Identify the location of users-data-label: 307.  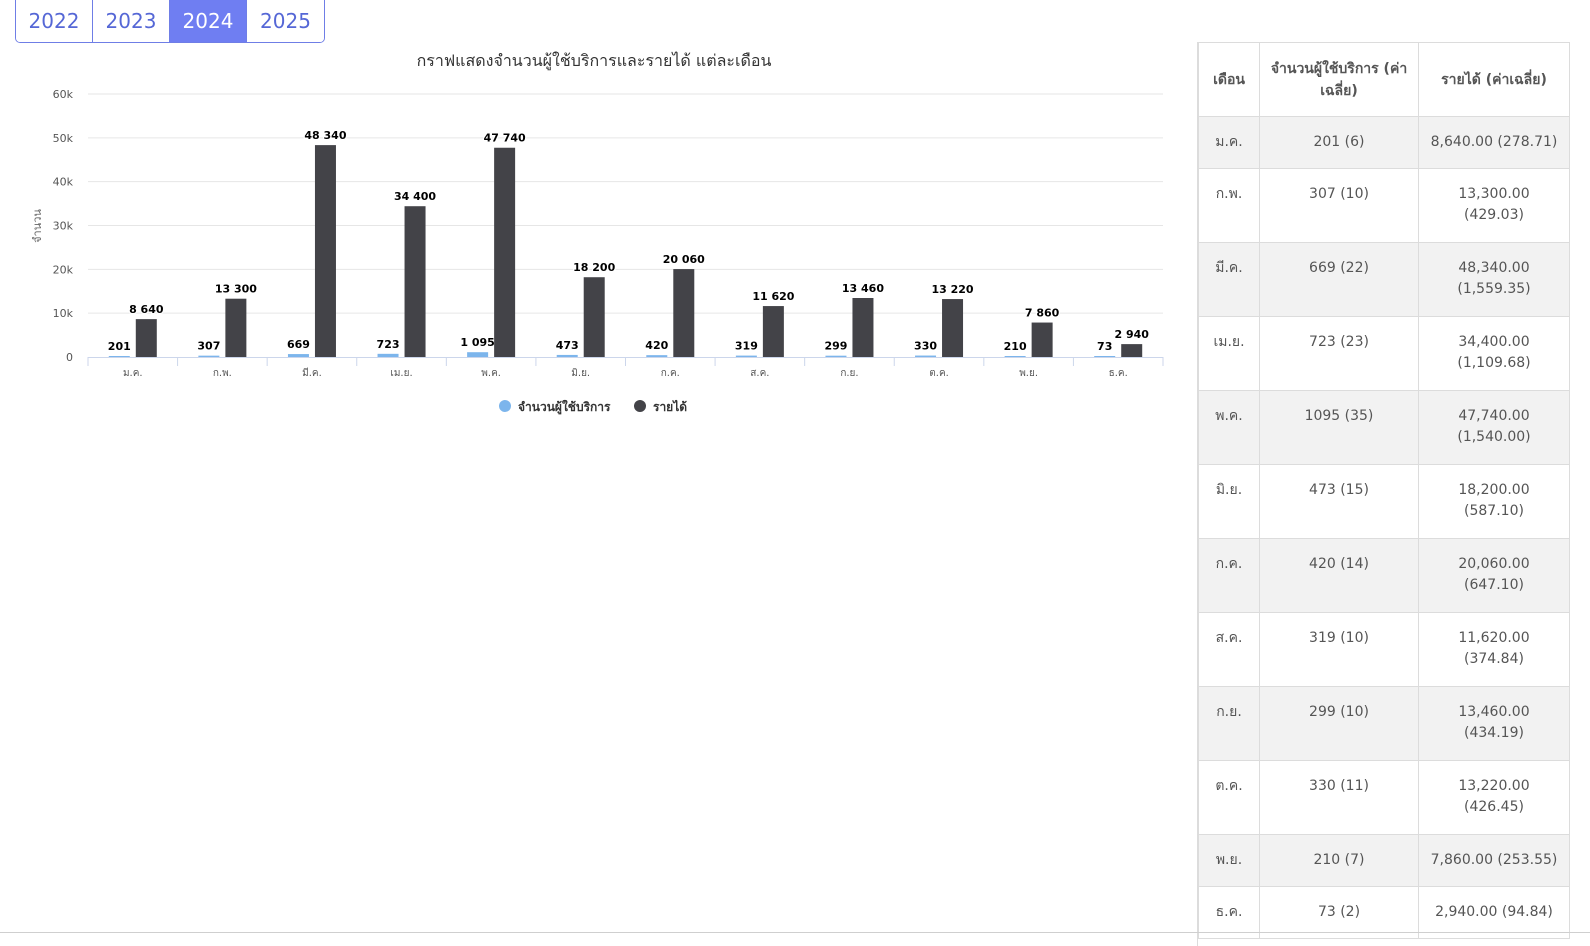
(208, 346).